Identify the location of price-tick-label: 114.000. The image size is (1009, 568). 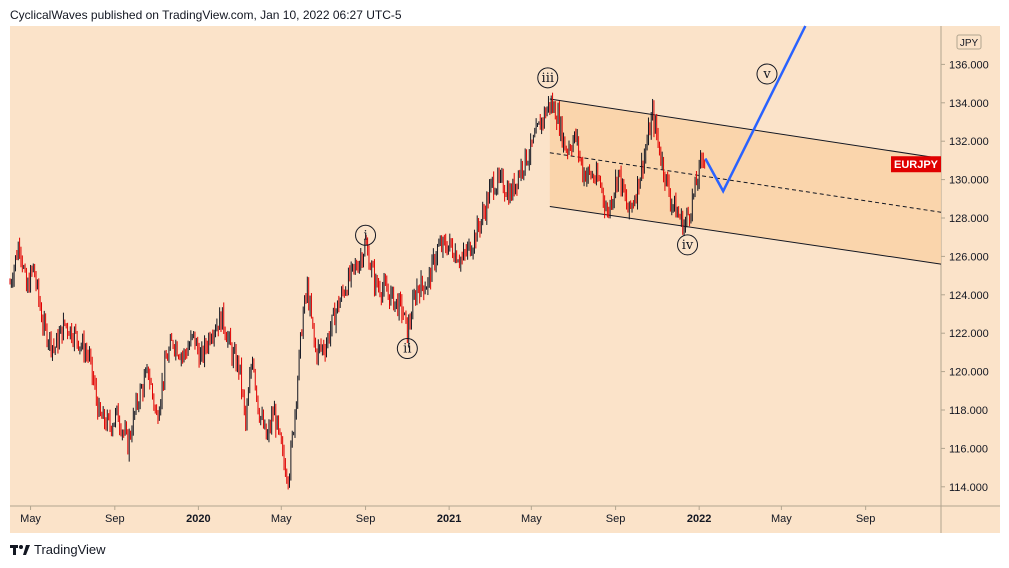
(968, 488).